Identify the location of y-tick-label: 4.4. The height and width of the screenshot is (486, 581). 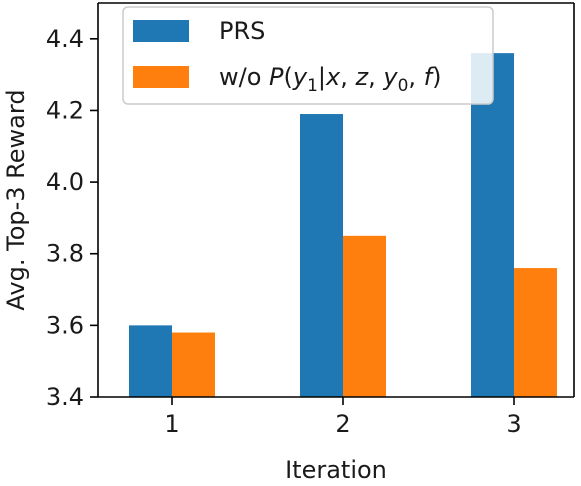
(65, 39).